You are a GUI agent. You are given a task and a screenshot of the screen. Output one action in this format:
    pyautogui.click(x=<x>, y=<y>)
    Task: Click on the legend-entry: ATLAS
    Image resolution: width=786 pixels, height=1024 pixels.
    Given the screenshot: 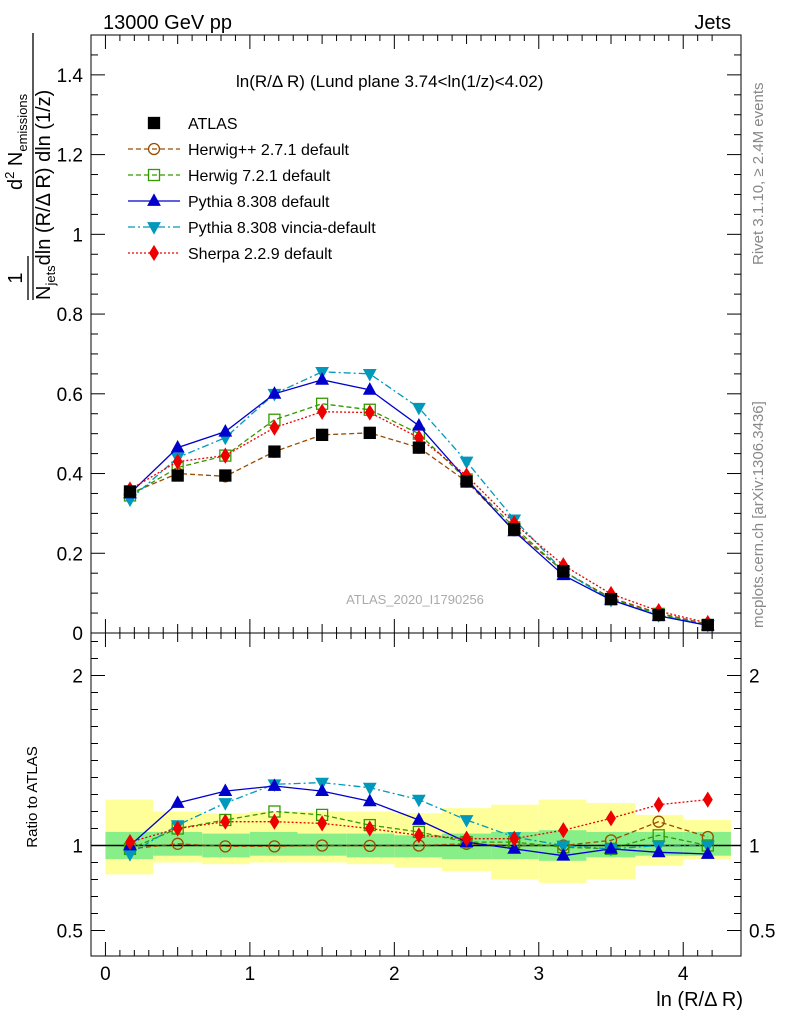 What is the action you would take?
    pyautogui.click(x=192, y=124)
    